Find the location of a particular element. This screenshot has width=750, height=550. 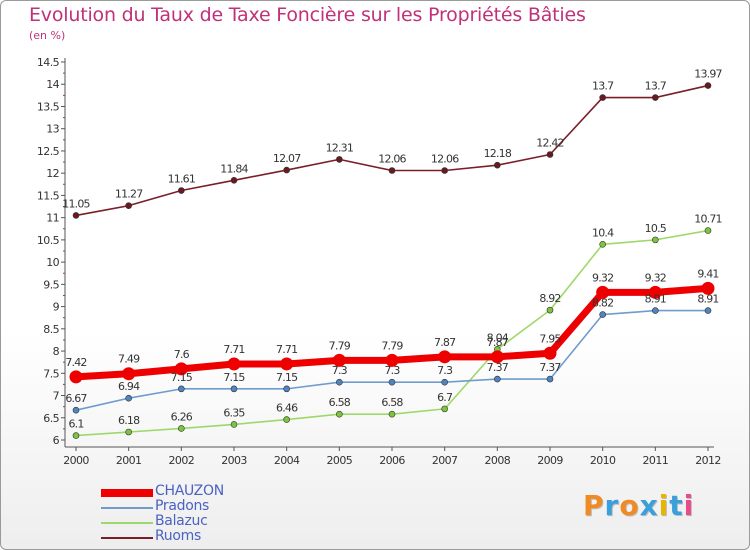

y-tick-label: 11.5 is located at coordinates (48, 195).